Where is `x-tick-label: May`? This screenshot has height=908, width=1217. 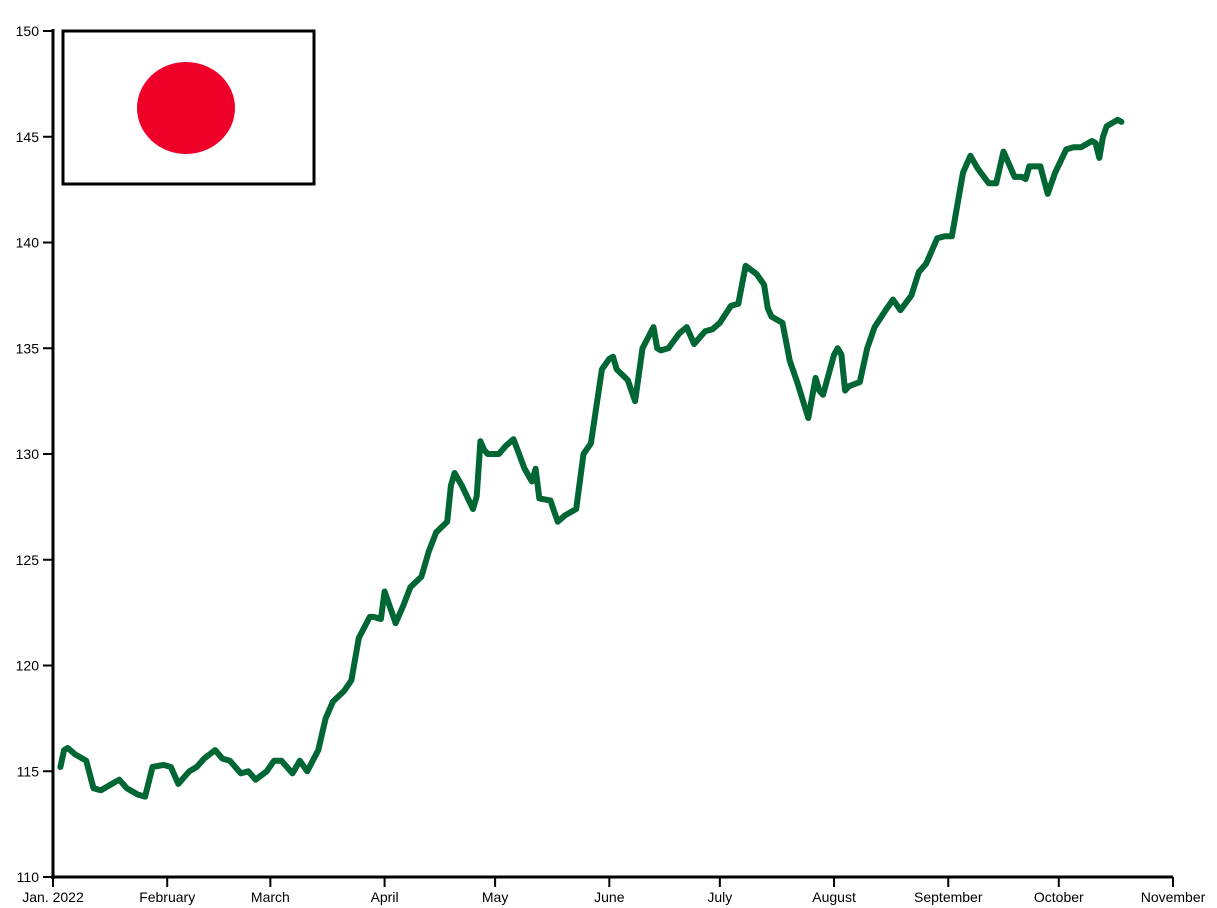 x-tick-label: May is located at coordinates (495, 897).